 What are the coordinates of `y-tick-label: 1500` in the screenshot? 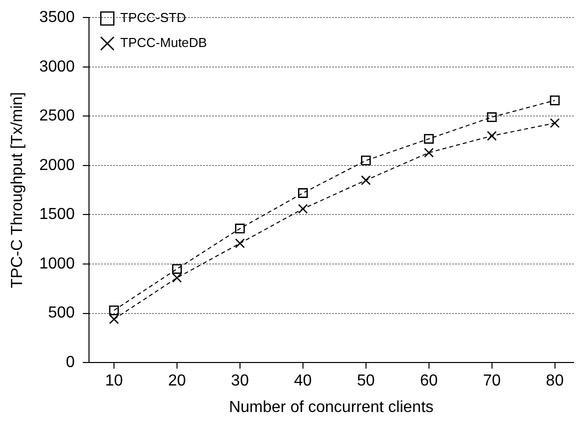 It's located at (57, 215).